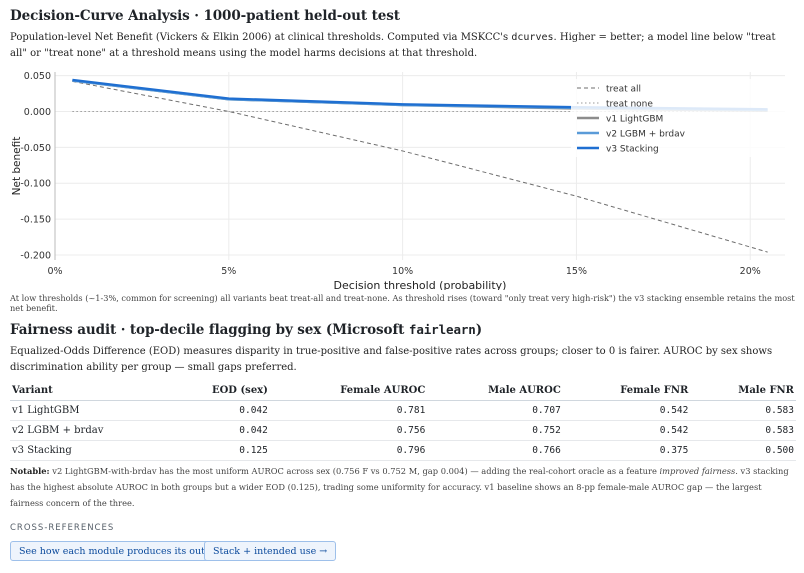 This screenshot has width=804, height=573. What do you see at coordinates (402, 271) in the screenshot?
I see `x-tick-label: 10%` at bounding box center [402, 271].